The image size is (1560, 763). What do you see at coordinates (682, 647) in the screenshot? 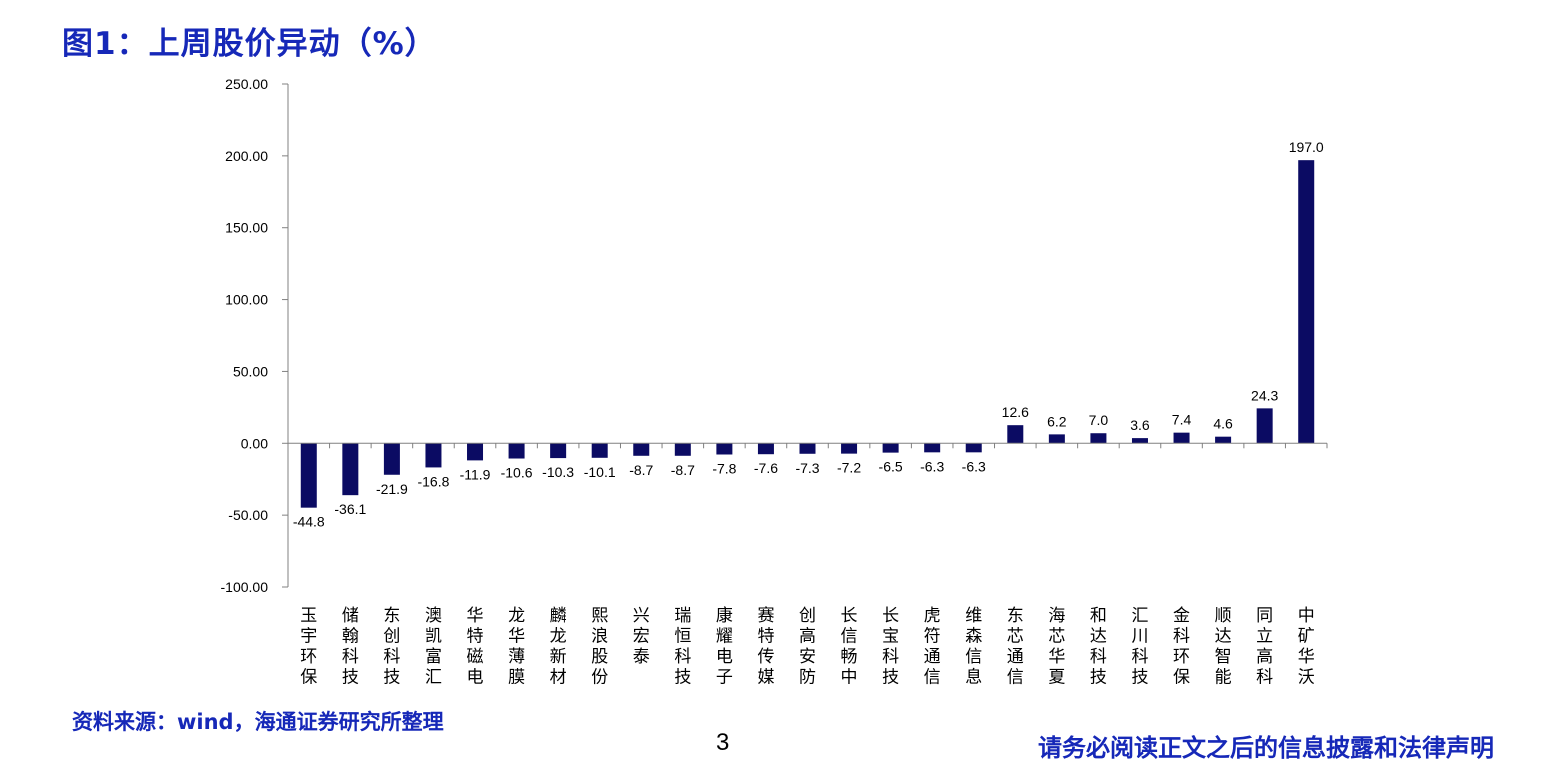
I see `category-label: 瑞恒科技` at bounding box center [682, 647].